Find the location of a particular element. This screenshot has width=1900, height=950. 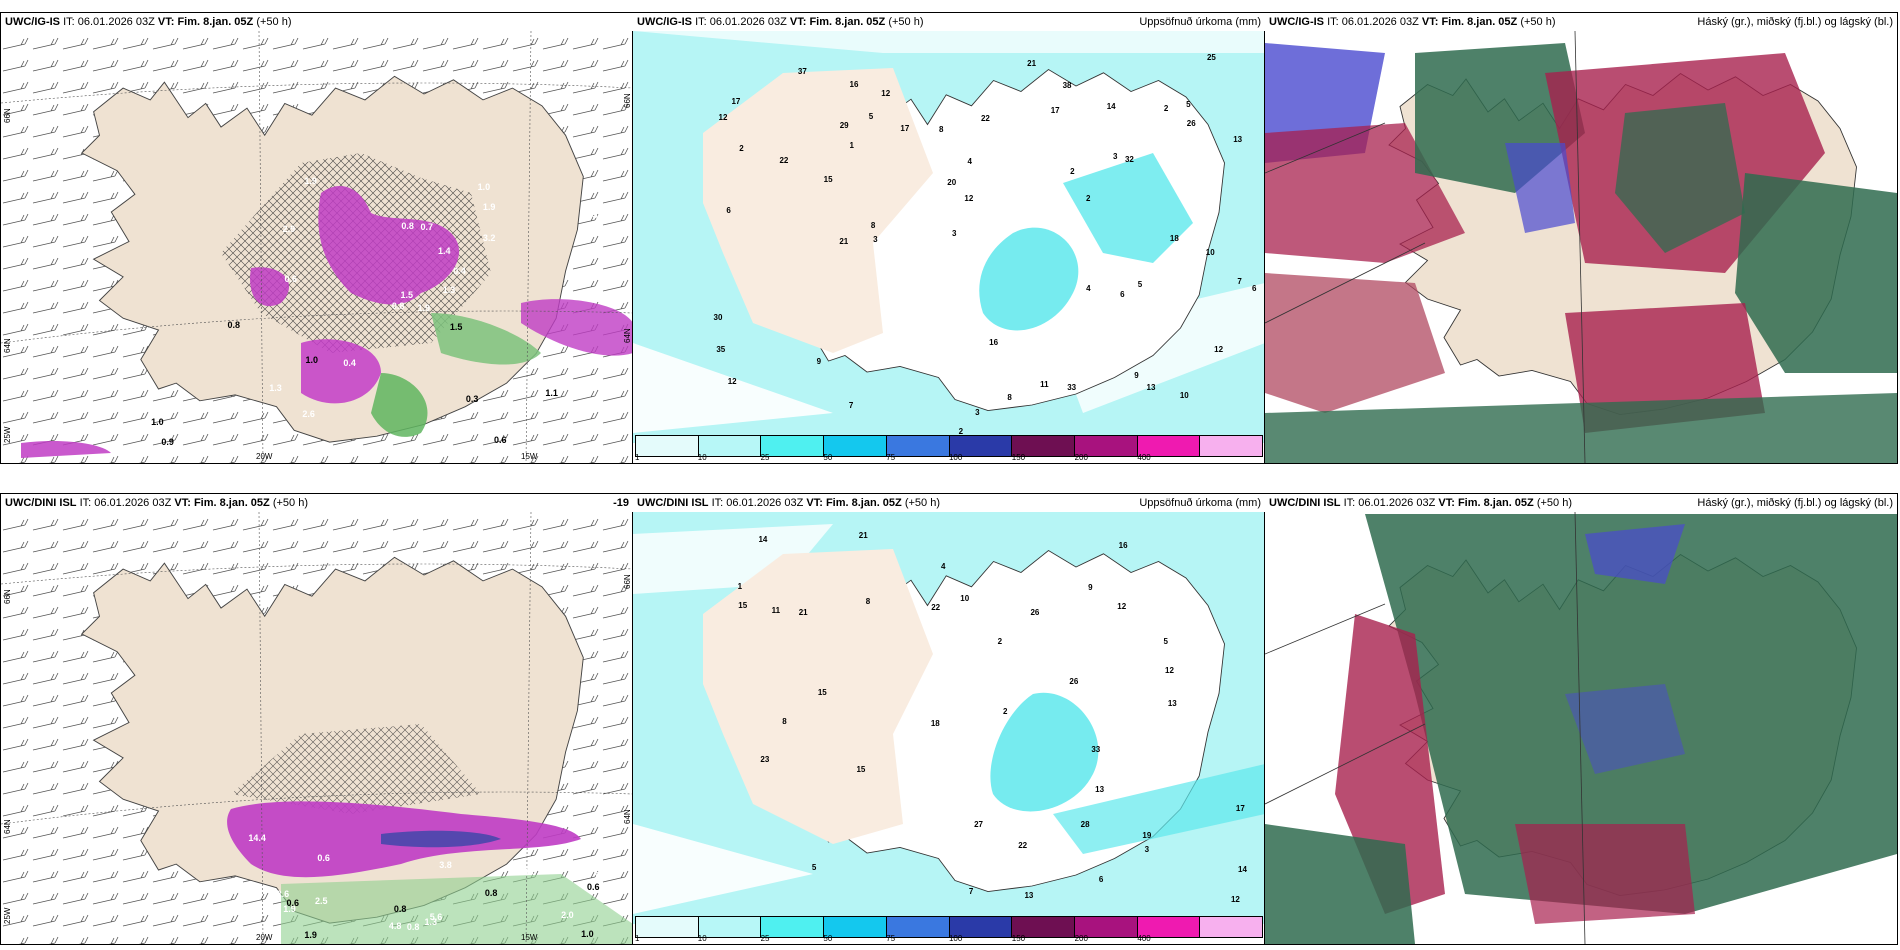

value-label: 0.6 is located at coordinates (323, 857).